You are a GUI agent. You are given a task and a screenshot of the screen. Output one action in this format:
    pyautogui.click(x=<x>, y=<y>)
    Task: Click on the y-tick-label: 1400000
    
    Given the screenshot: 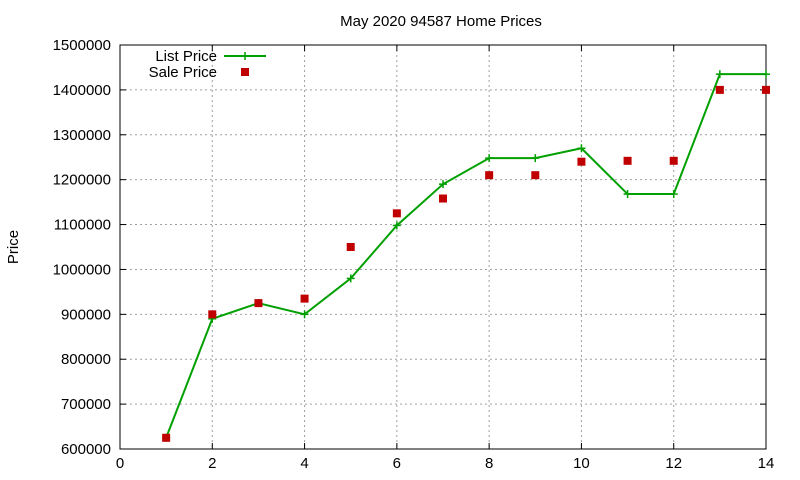 What is the action you would take?
    pyautogui.click(x=82, y=90)
    